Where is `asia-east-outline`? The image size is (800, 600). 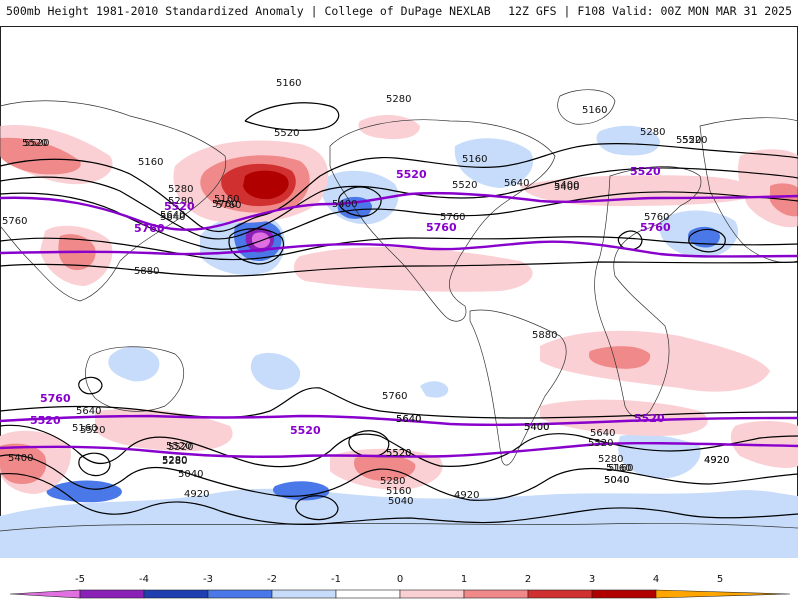 asia-east-outline is located at coordinates (748, 190).